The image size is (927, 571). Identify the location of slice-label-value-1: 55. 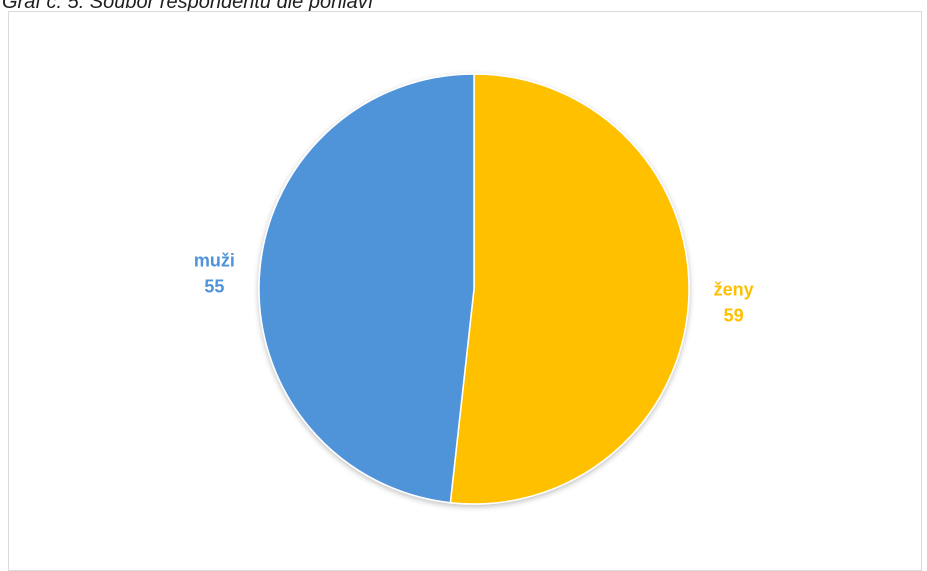
(214, 287).